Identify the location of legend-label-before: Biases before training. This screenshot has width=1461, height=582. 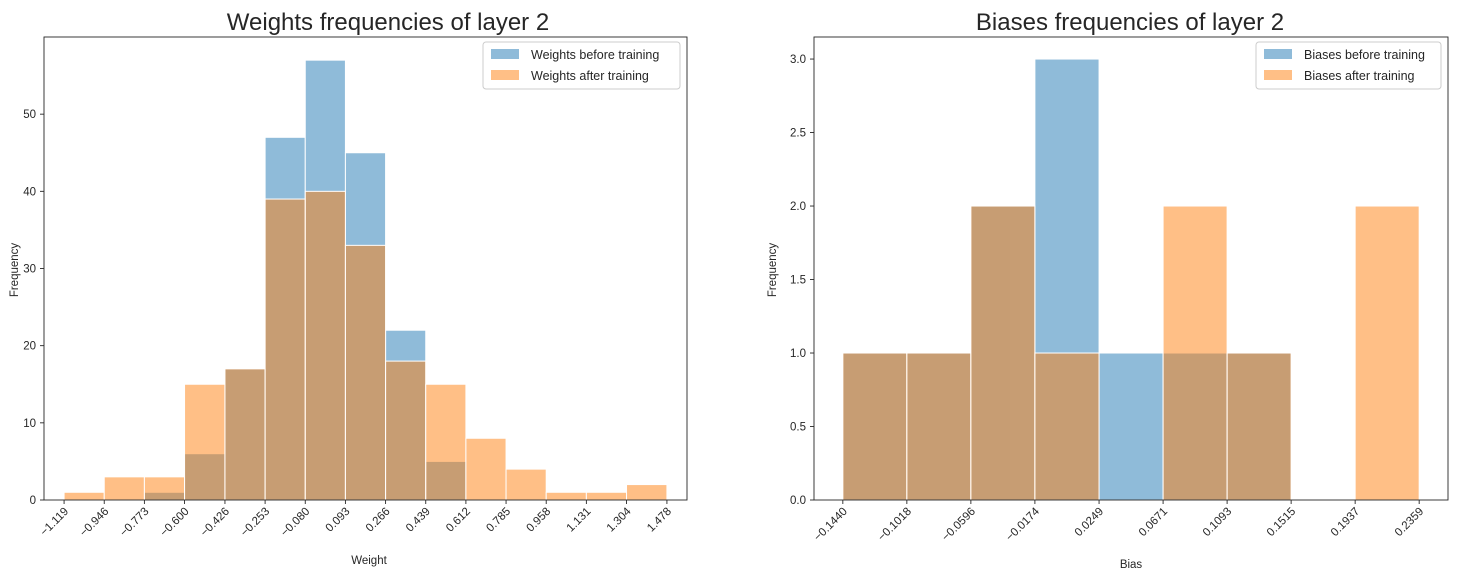
(1364, 55).